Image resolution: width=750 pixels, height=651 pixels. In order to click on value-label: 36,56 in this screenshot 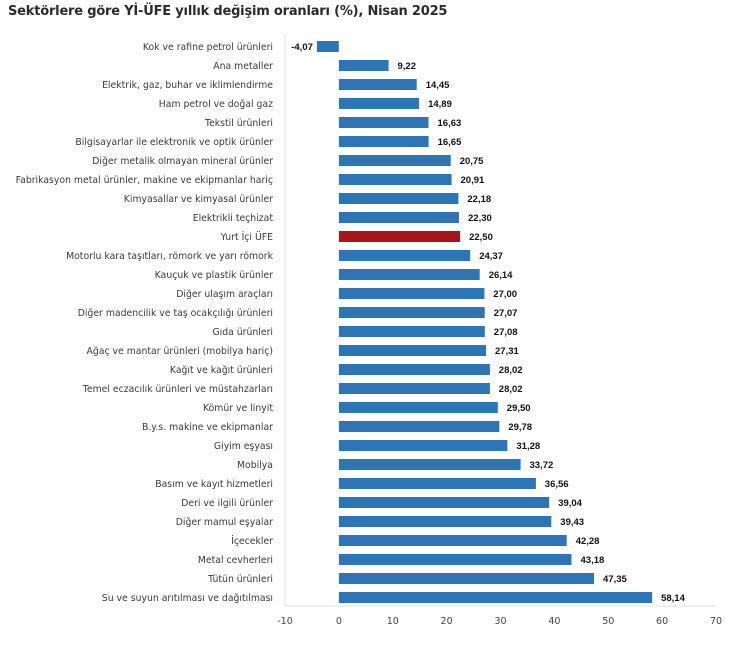, I will do `click(557, 484)`.